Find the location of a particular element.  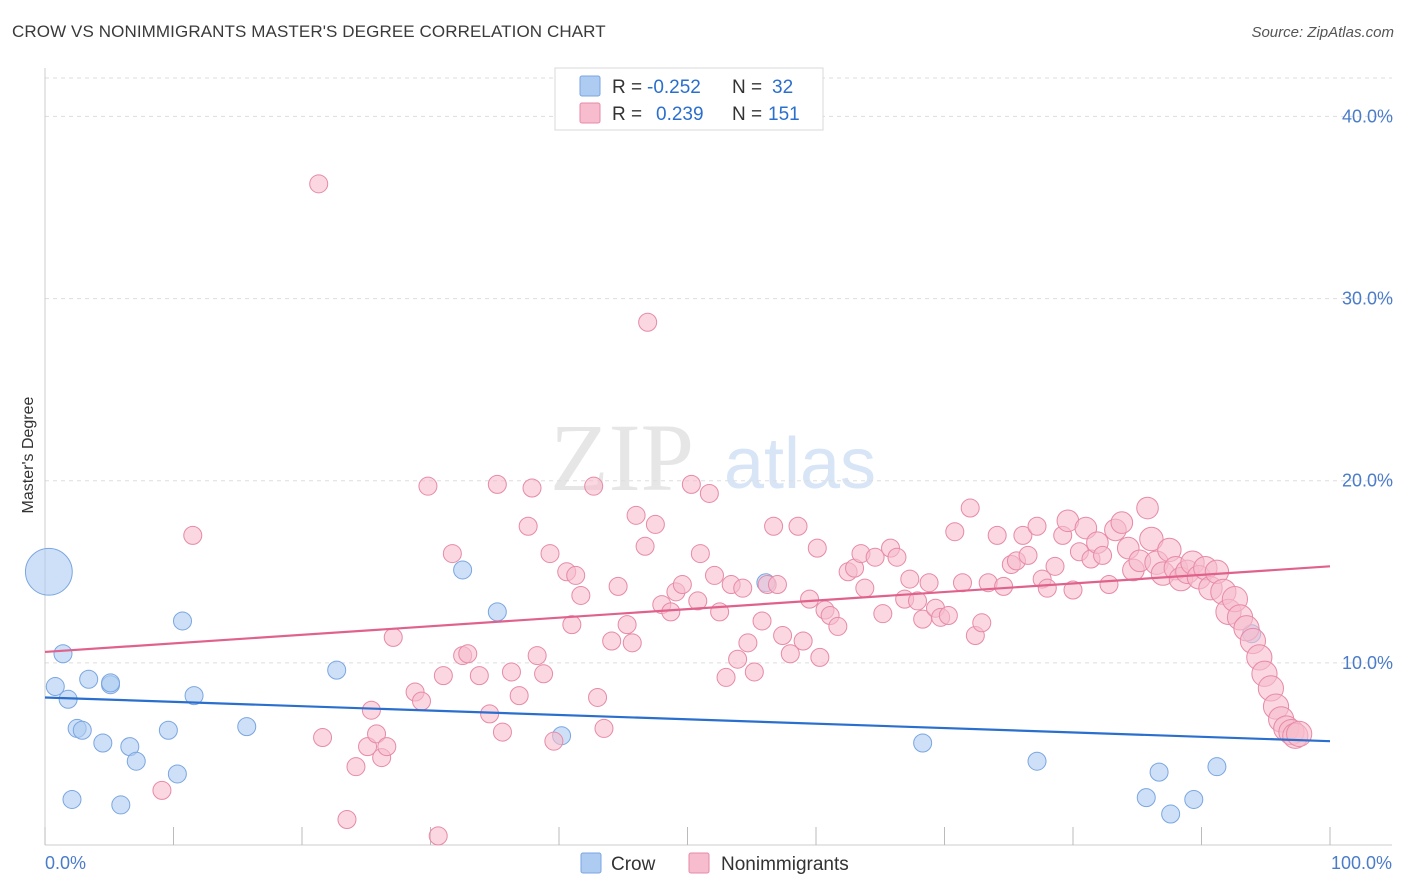

x-tick-label-max: 100.0% is located at coordinates (1361, 863).